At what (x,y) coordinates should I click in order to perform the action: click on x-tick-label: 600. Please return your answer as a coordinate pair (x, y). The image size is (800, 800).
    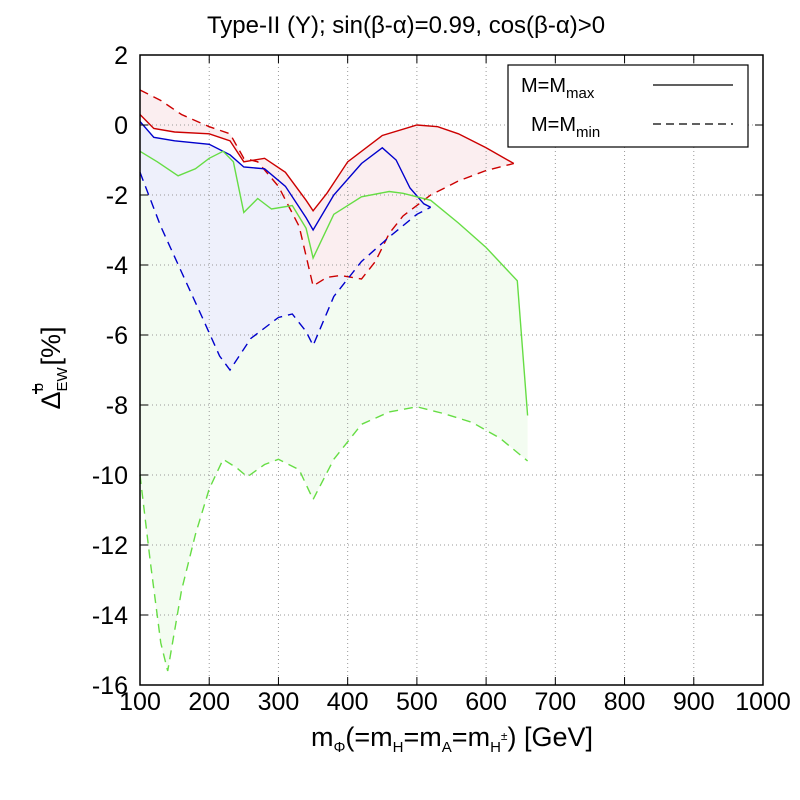
    Looking at the image, I should click on (486, 702).